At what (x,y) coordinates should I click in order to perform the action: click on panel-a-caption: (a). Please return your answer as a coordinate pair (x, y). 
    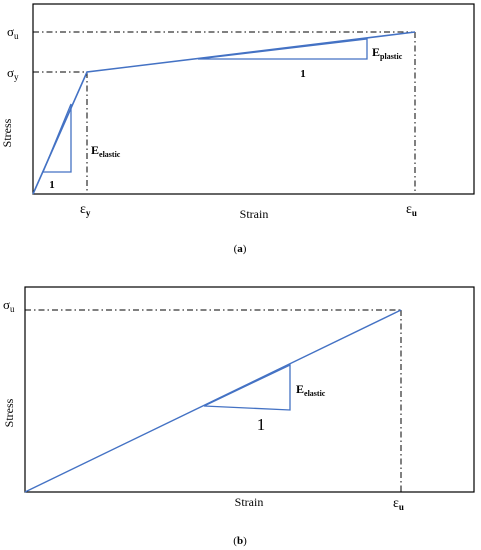
    Looking at the image, I should click on (240, 249).